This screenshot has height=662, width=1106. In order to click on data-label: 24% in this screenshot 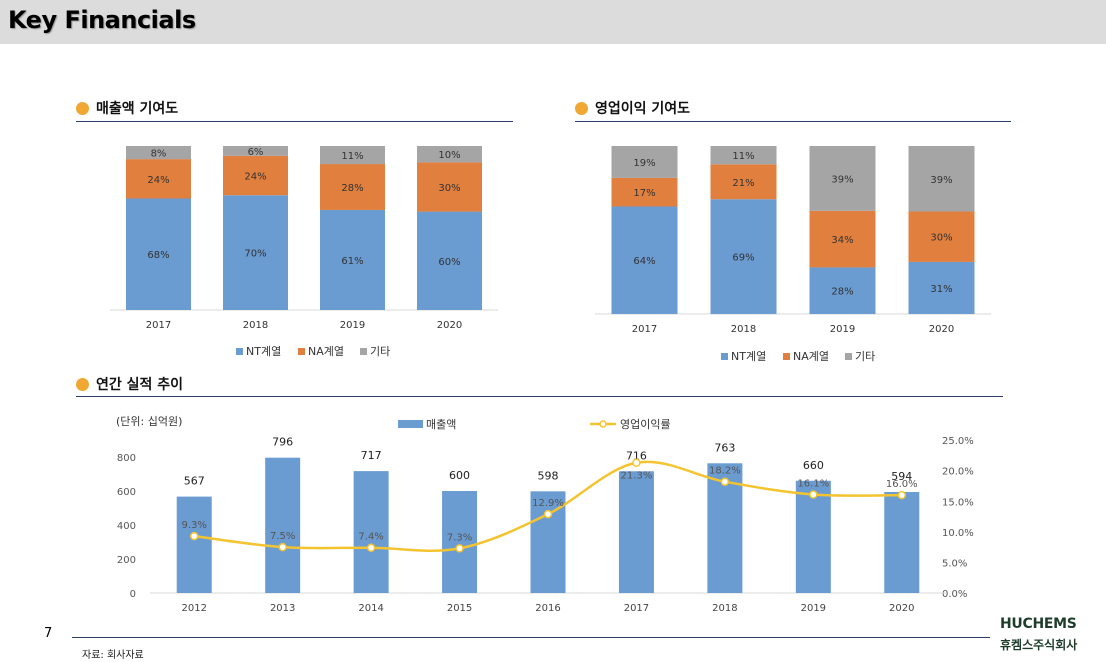, I will do `click(255, 177)`.